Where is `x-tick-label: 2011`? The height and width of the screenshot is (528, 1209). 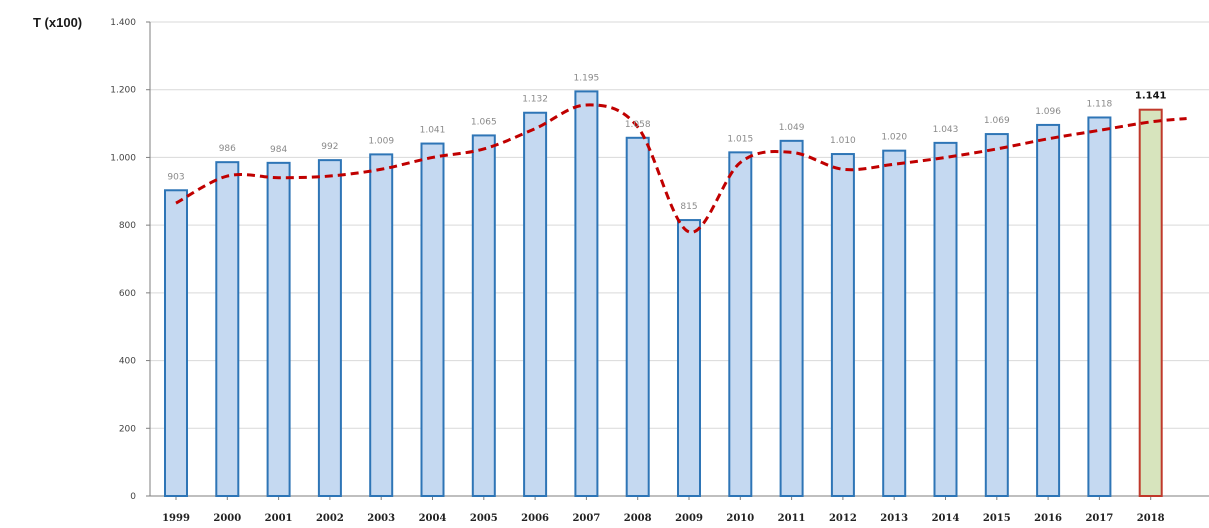
x-tick-label: 2011 is located at coordinates (792, 518).